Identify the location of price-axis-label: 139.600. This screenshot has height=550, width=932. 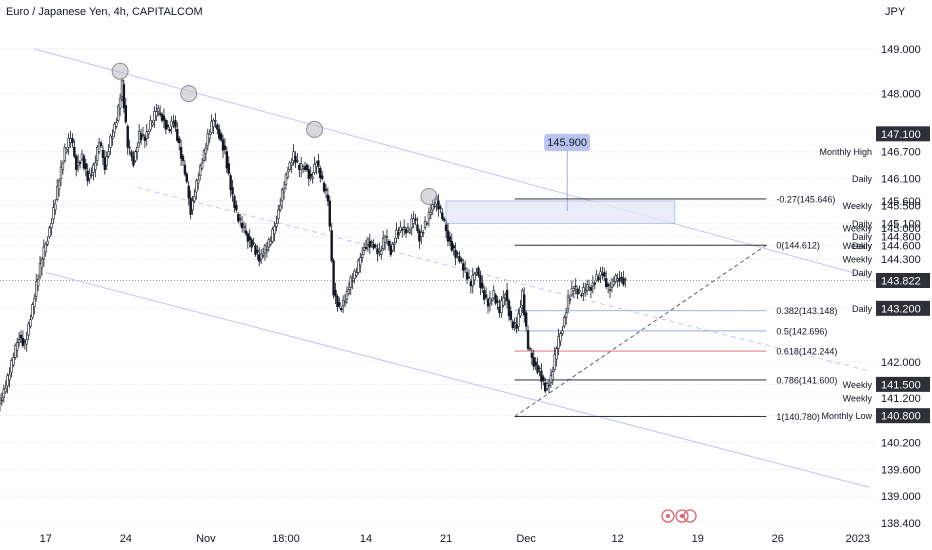
(901, 470).